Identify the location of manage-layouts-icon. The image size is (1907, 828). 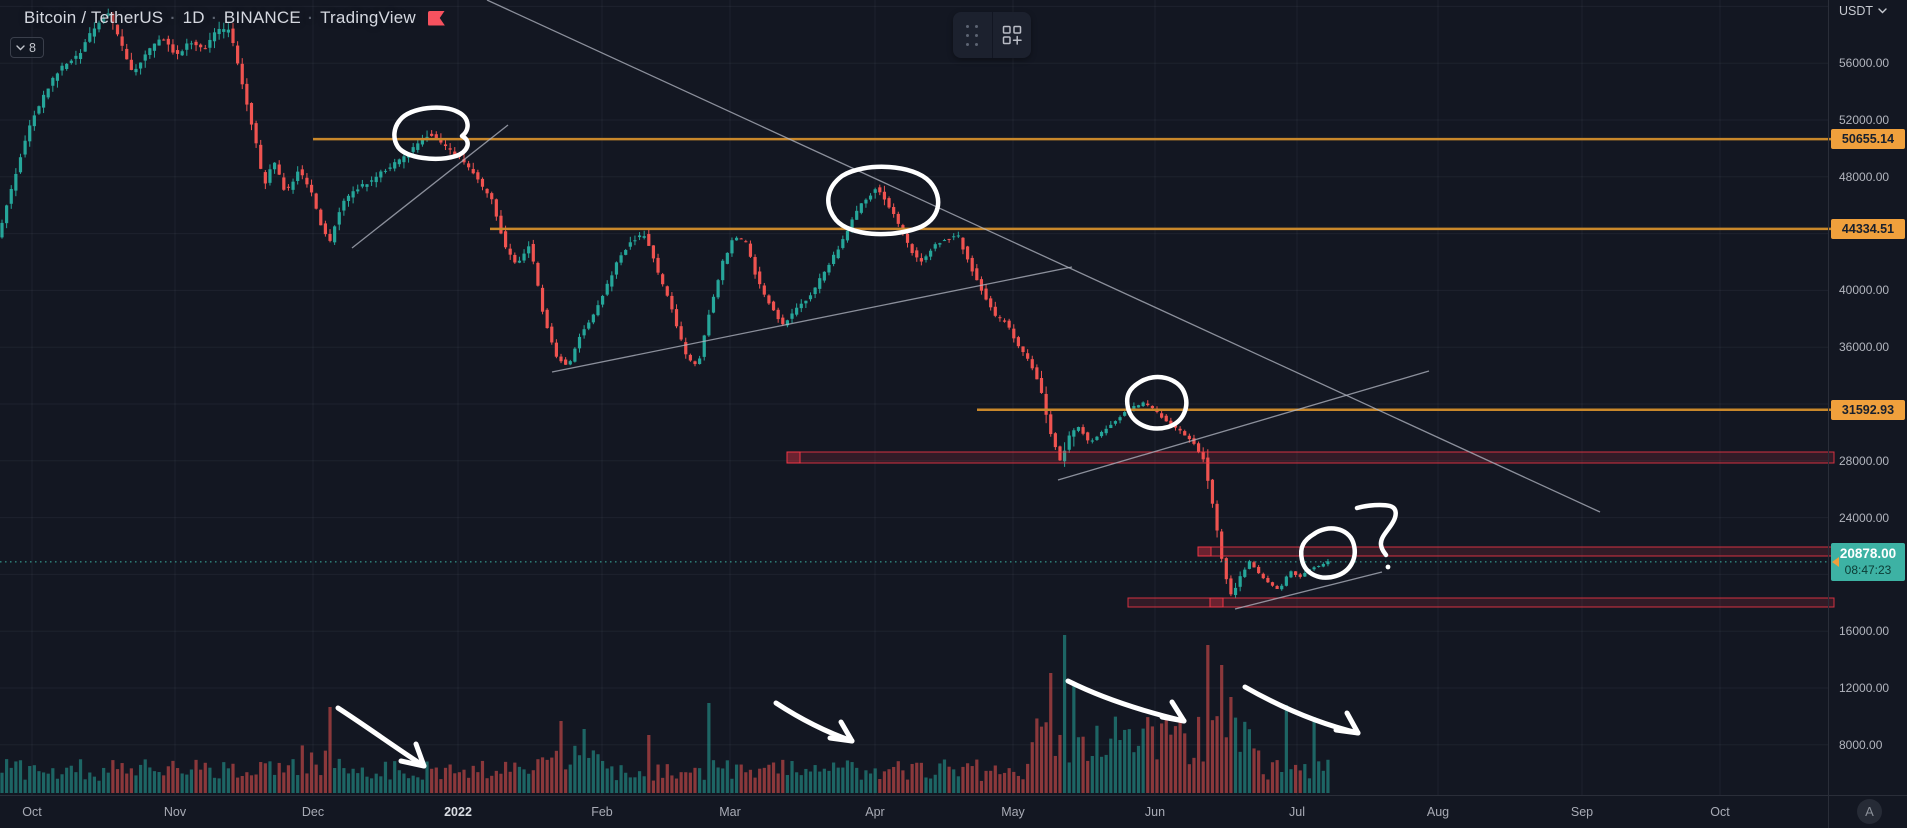
(1011, 35).